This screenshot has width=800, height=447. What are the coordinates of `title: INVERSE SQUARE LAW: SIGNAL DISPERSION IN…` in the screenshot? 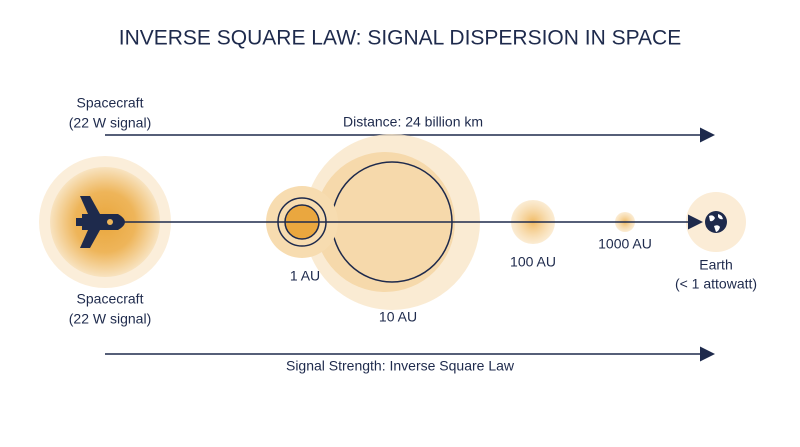 It's located at (400, 38).